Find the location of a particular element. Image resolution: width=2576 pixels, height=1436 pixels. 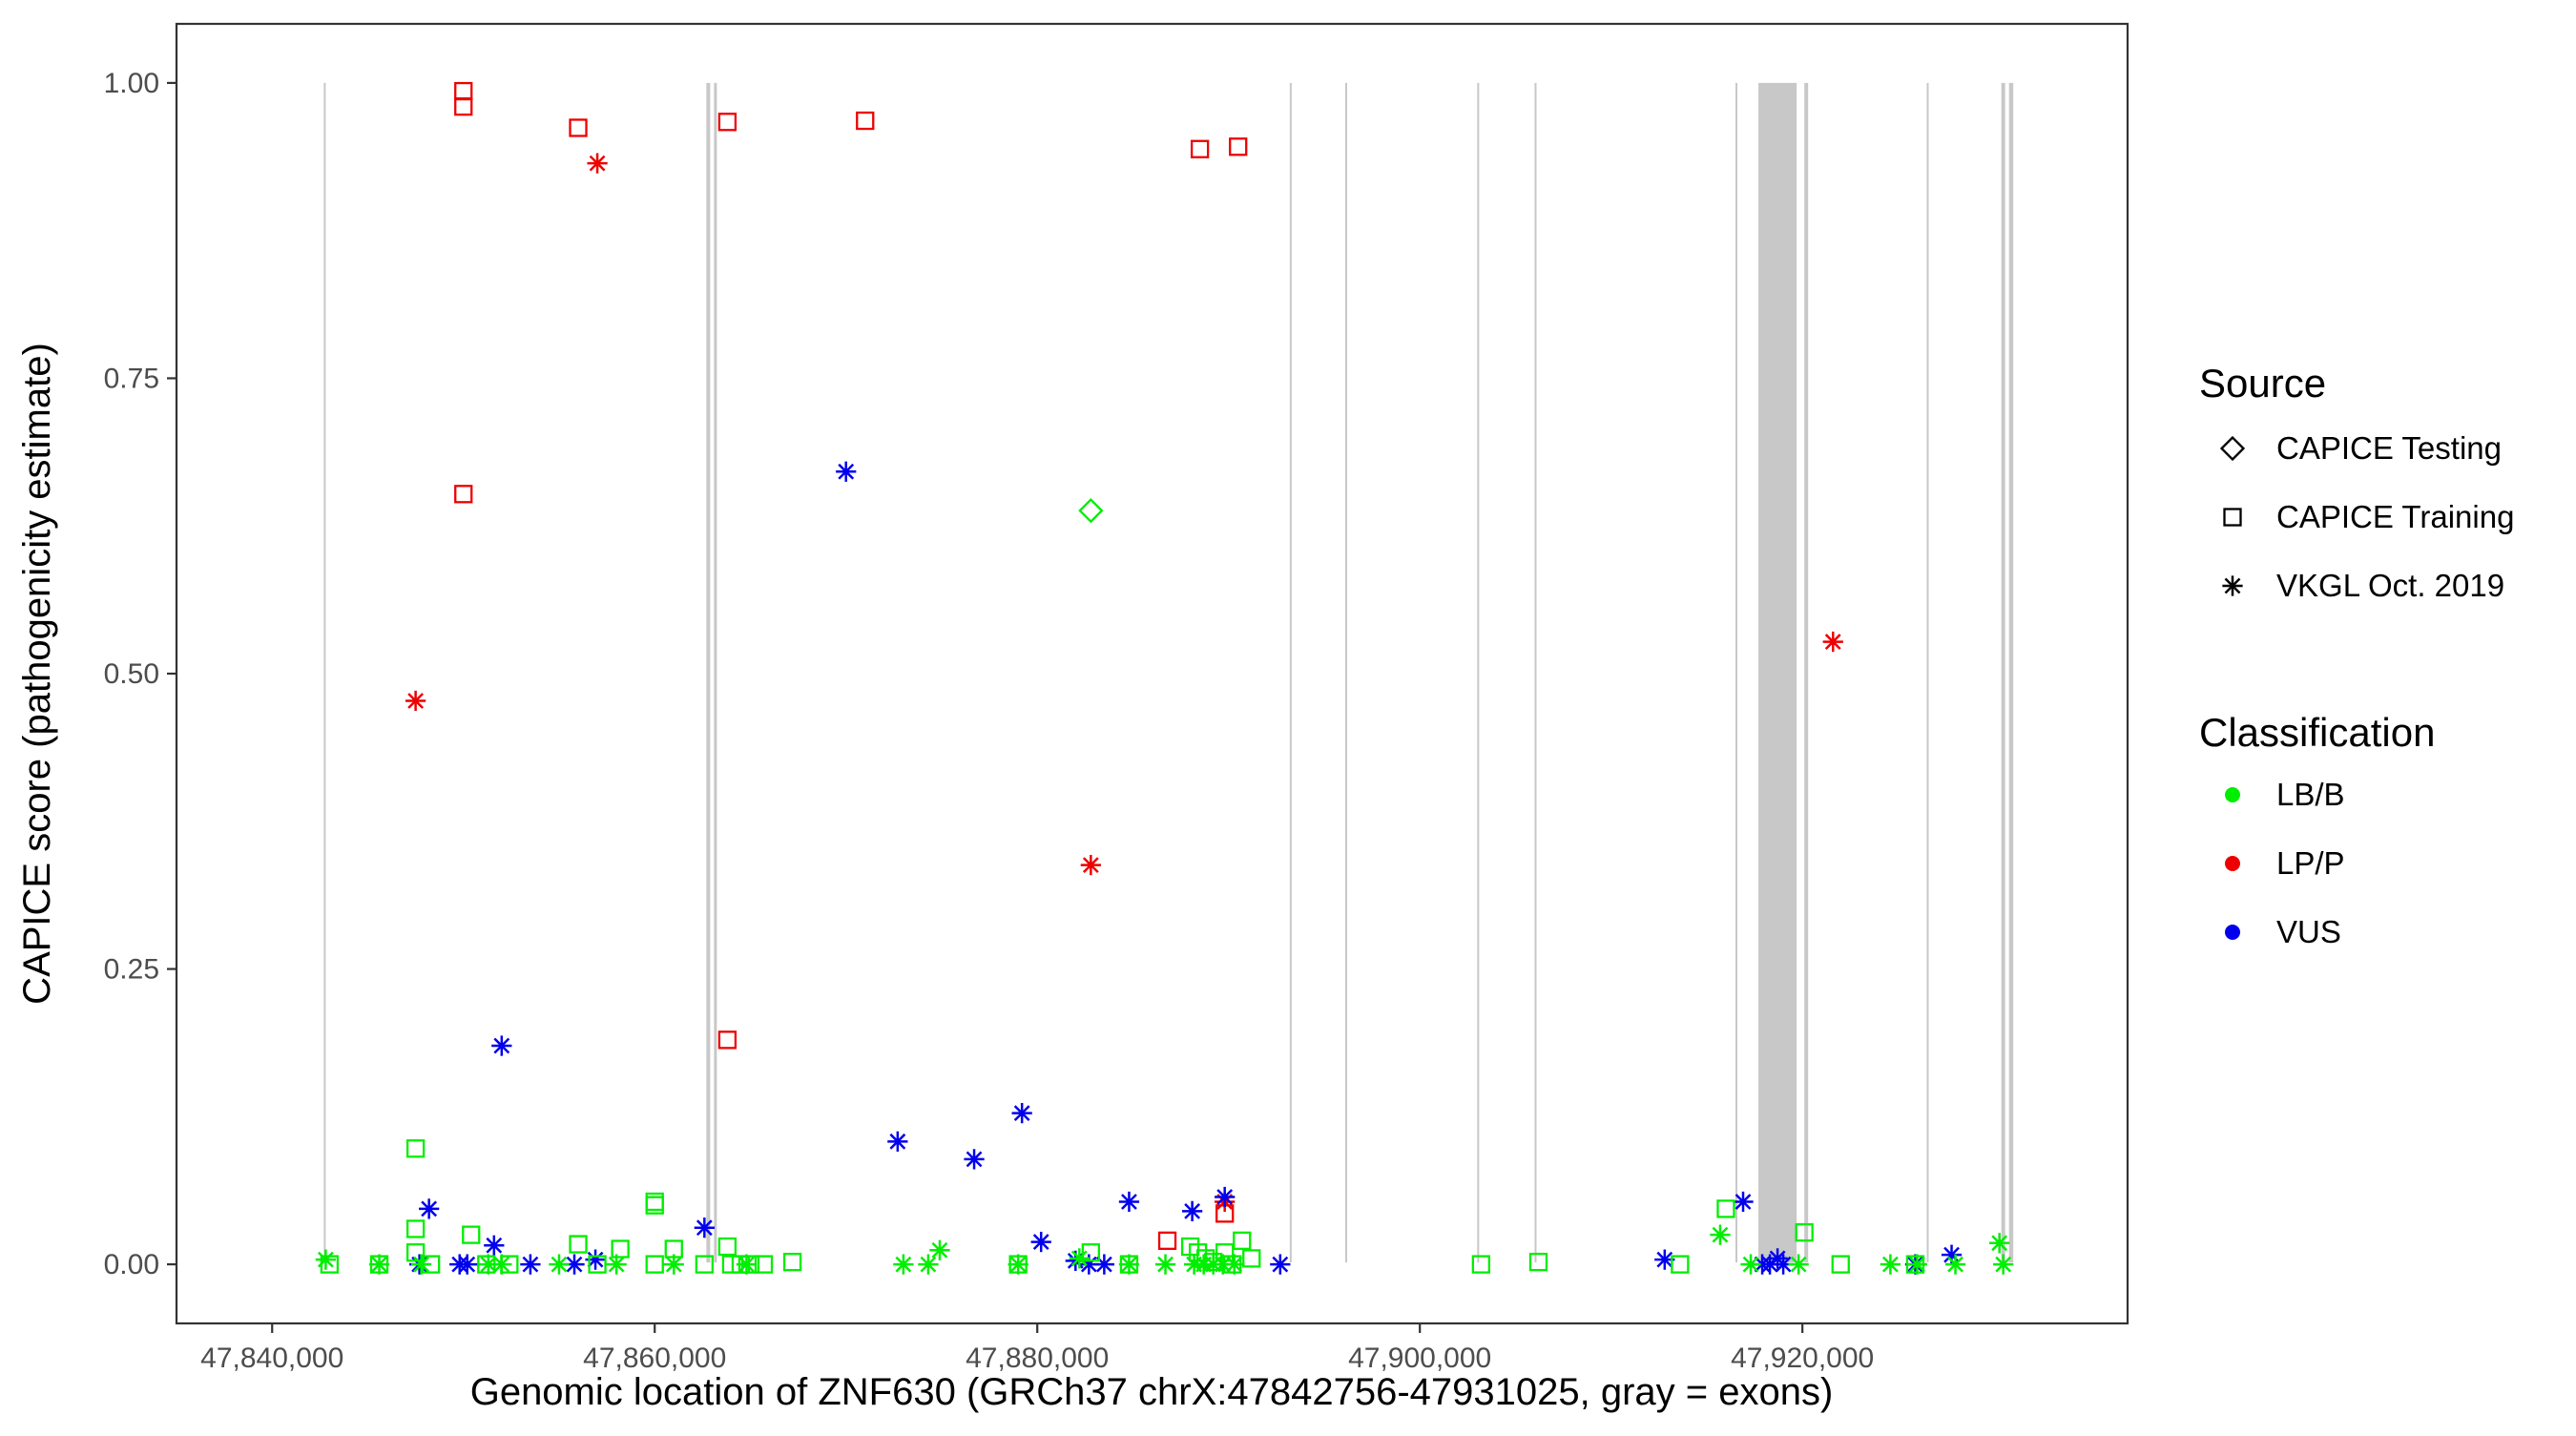

legend-color-key is located at coordinates (2232, 863).